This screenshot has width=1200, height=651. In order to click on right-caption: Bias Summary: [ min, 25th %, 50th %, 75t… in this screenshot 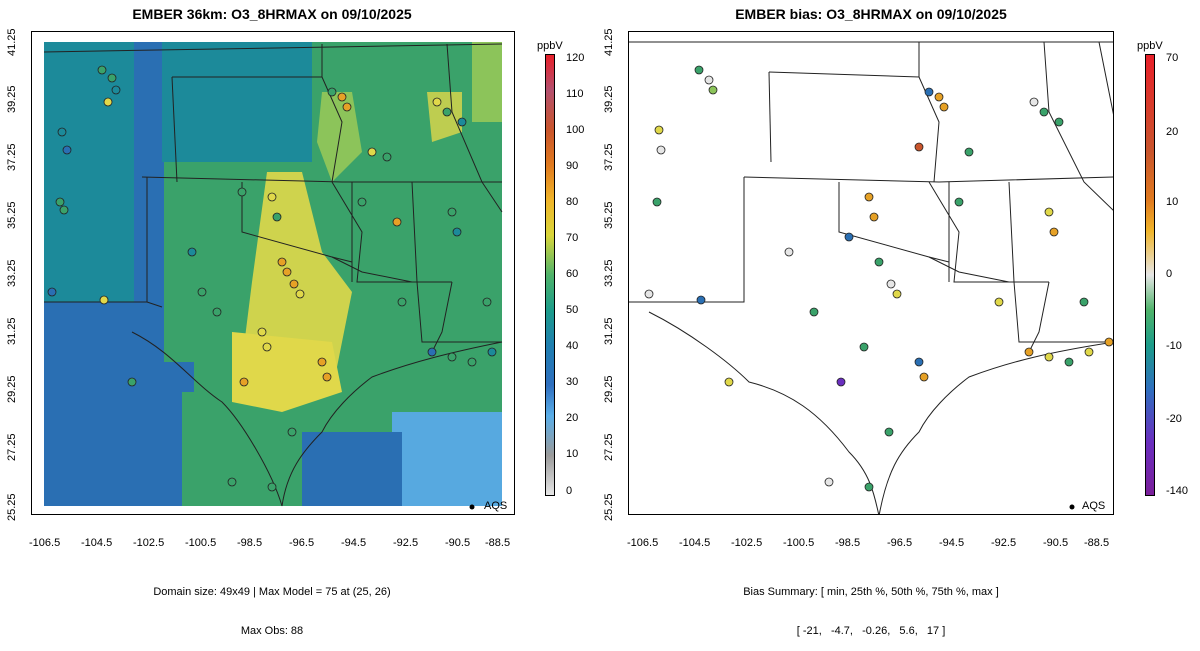, I will do `click(871, 605)`.